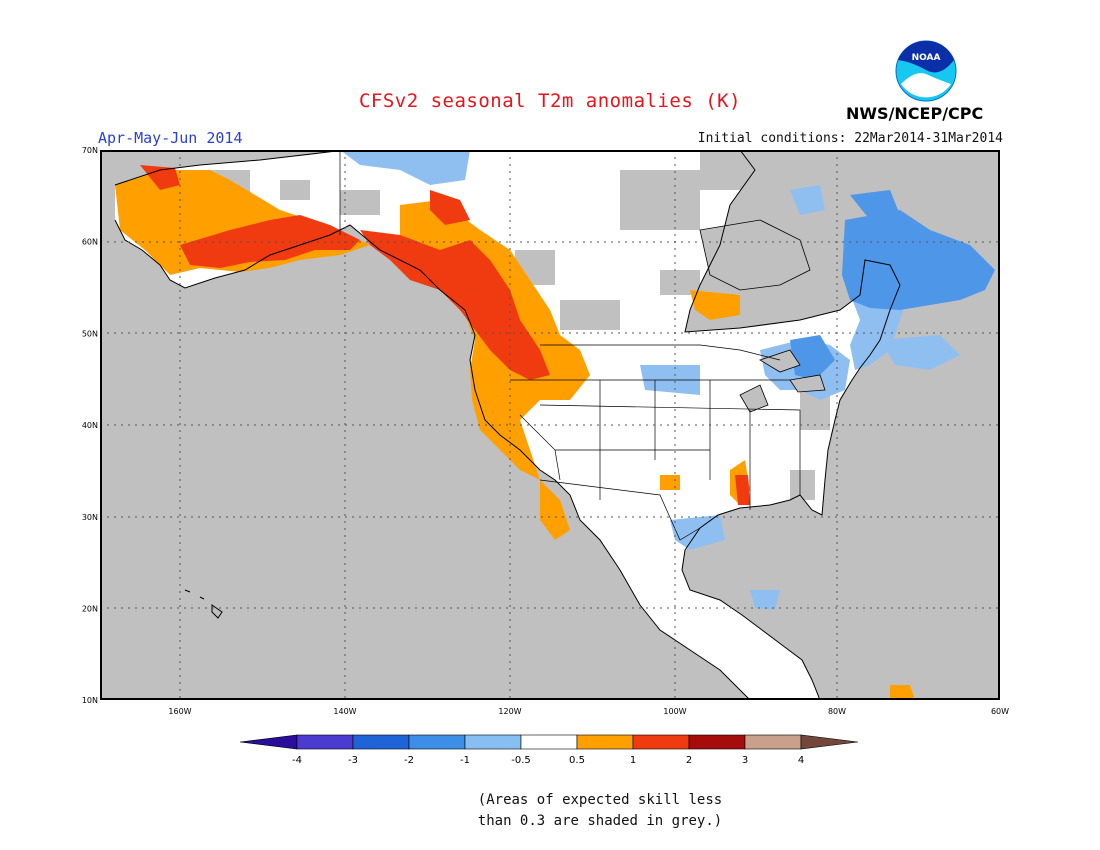 Image resolution: width=1100 pixels, height=850 pixels. Describe the element at coordinates (600, 821) in the screenshot. I see `footnote-line-2: than 0.3 are shaded in grey.)` at that location.